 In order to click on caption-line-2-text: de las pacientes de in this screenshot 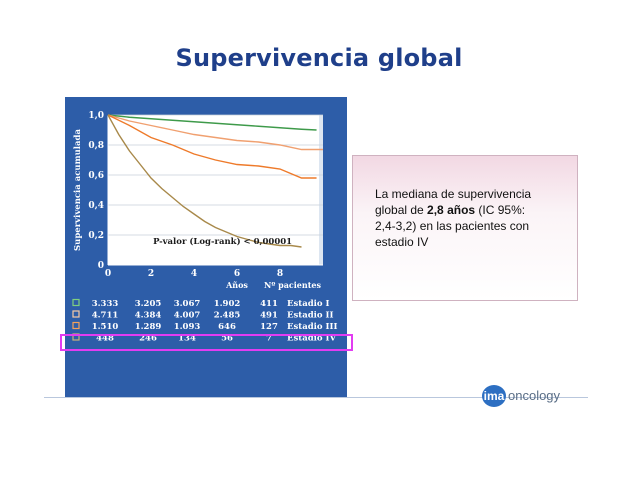, I will do `click(184, 490)`.